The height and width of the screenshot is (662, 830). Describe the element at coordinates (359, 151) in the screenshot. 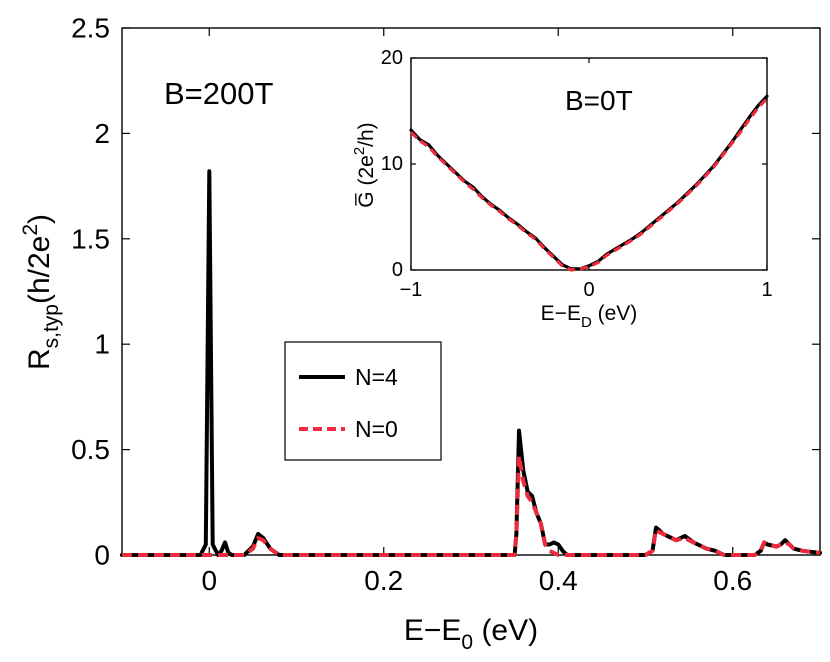

I see `inset-y-label-sup: 2` at that location.